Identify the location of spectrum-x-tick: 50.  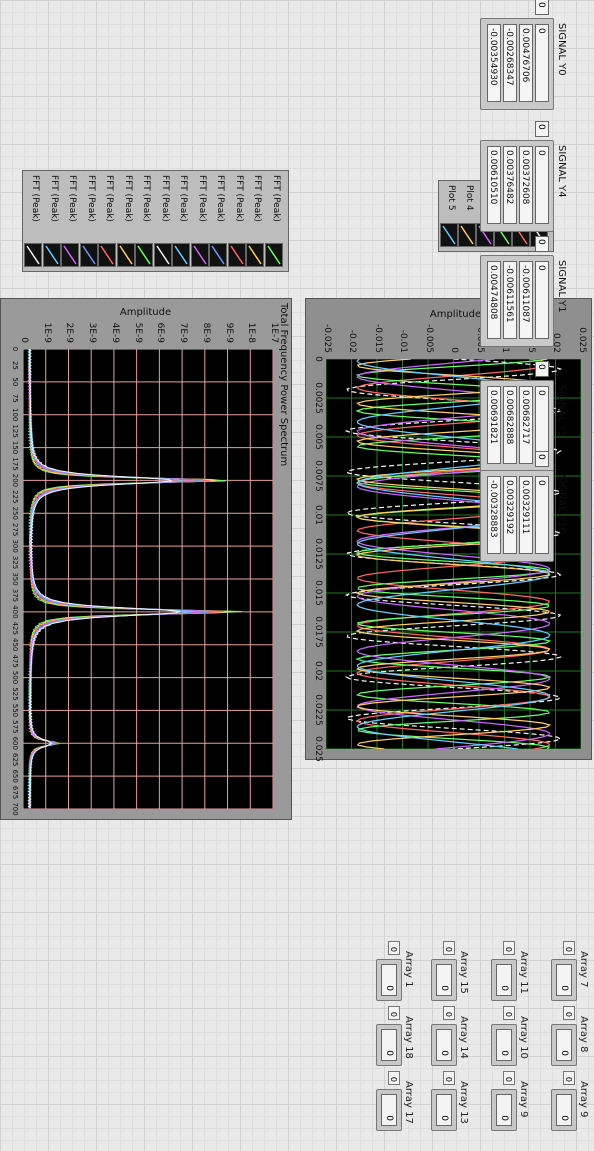
(15, 382).